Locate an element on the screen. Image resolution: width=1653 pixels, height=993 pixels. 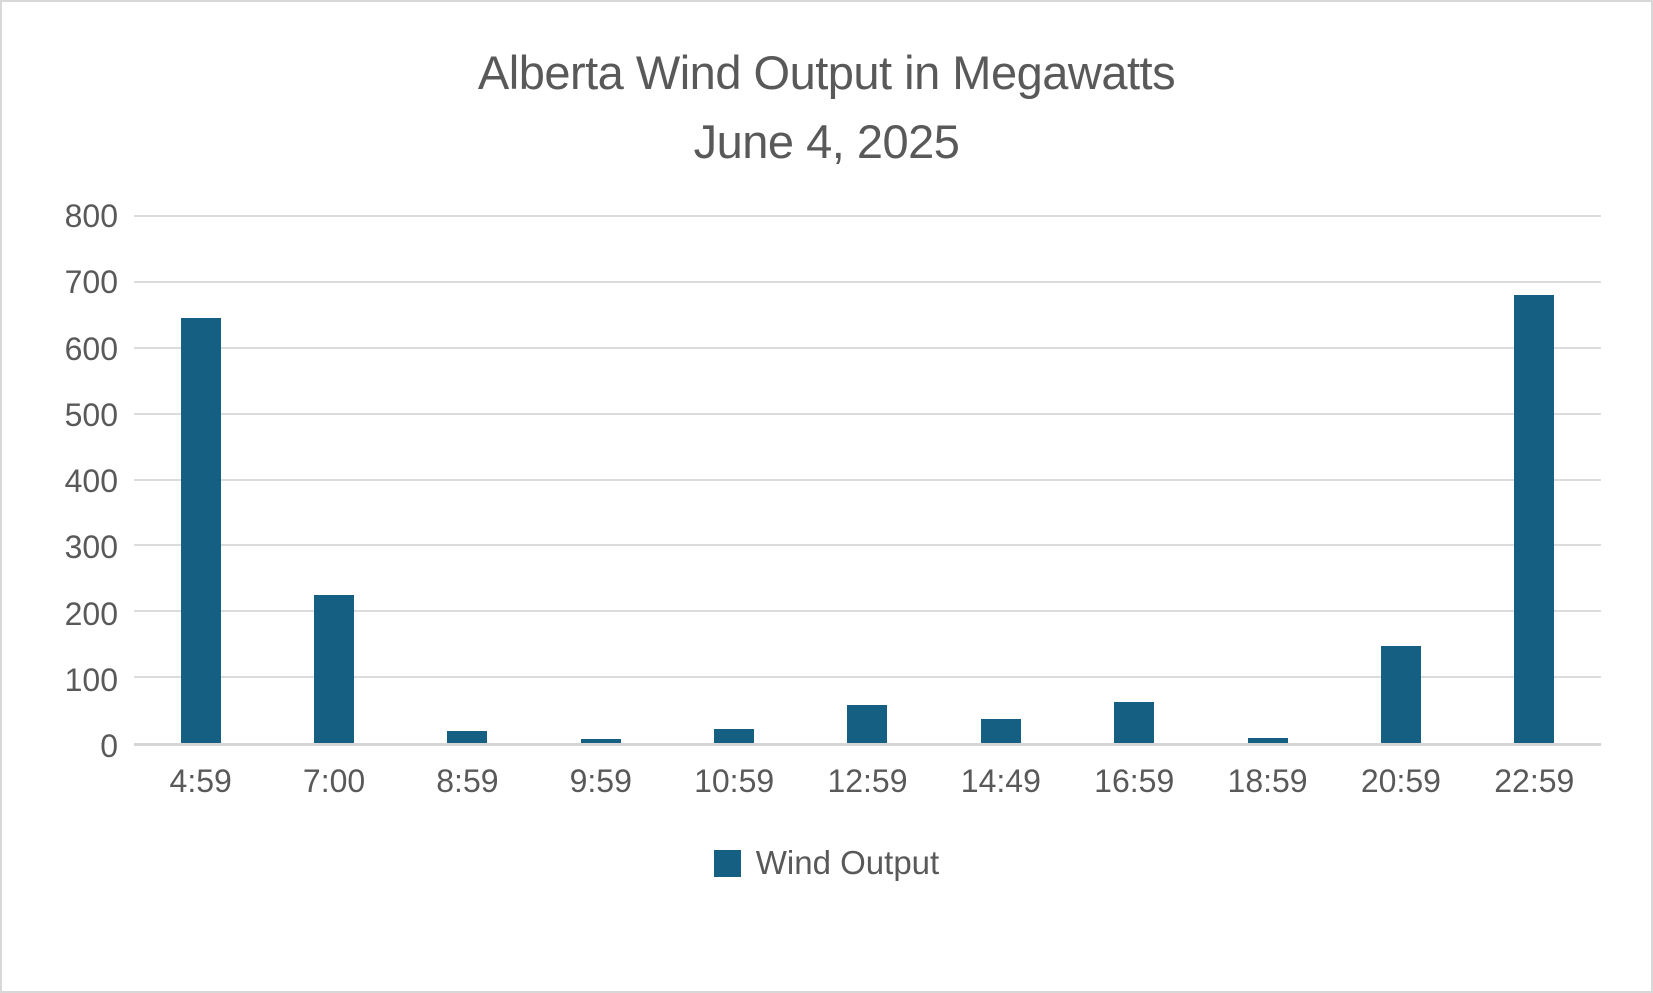
bar-8:59 is located at coordinates (467, 737).